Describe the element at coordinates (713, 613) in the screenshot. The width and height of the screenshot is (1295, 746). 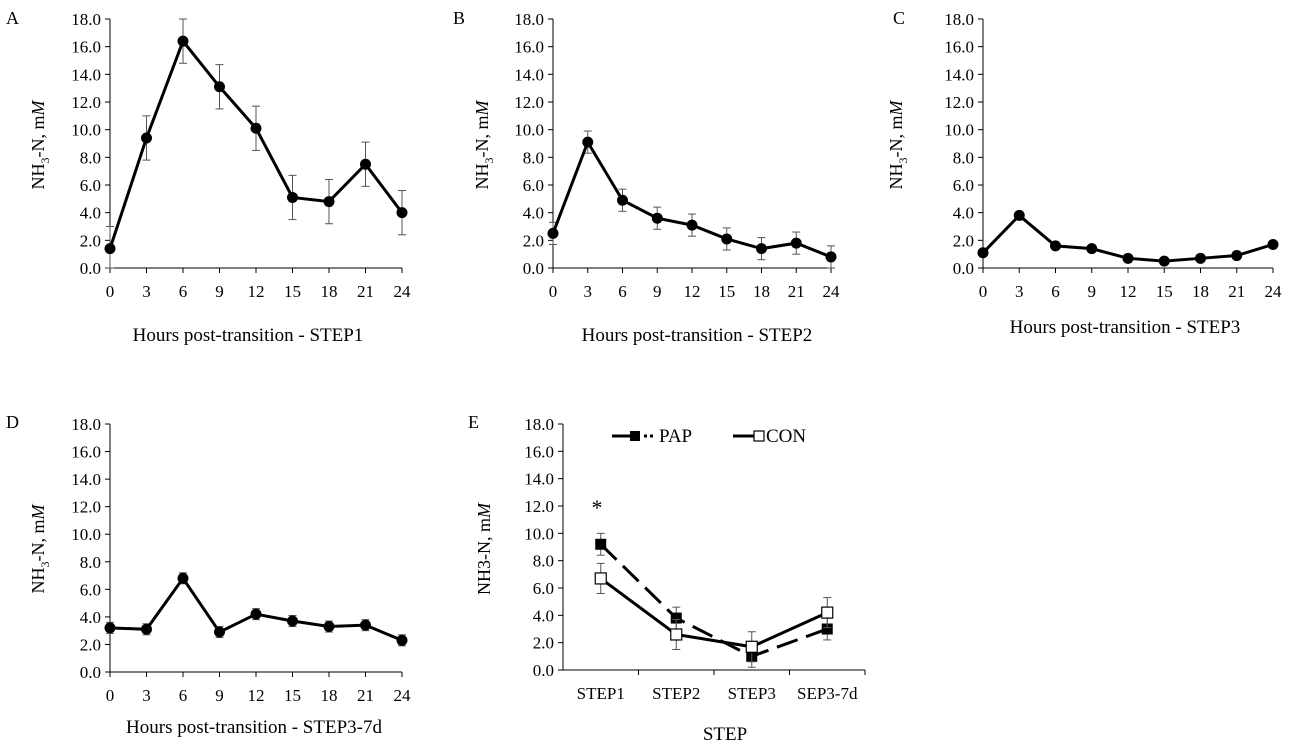
I see `con-line` at that location.